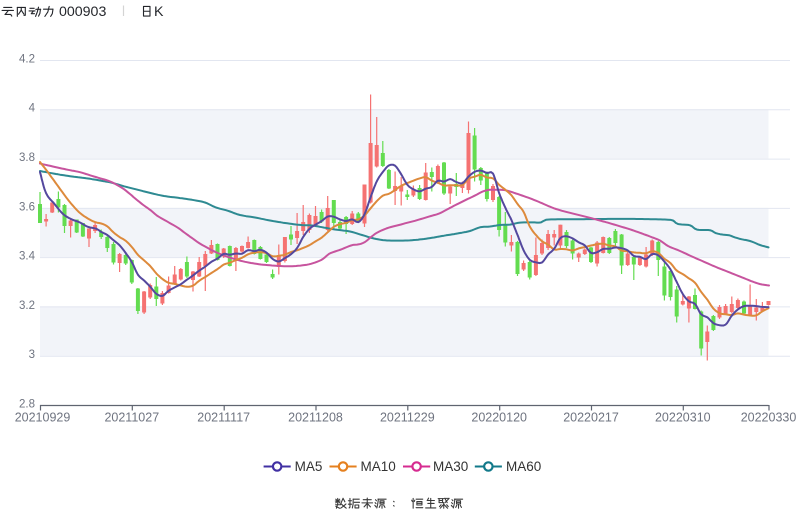  Describe the element at coordinates (378, 466) in the screenshot. I see `svg-text: MA10` at that location.